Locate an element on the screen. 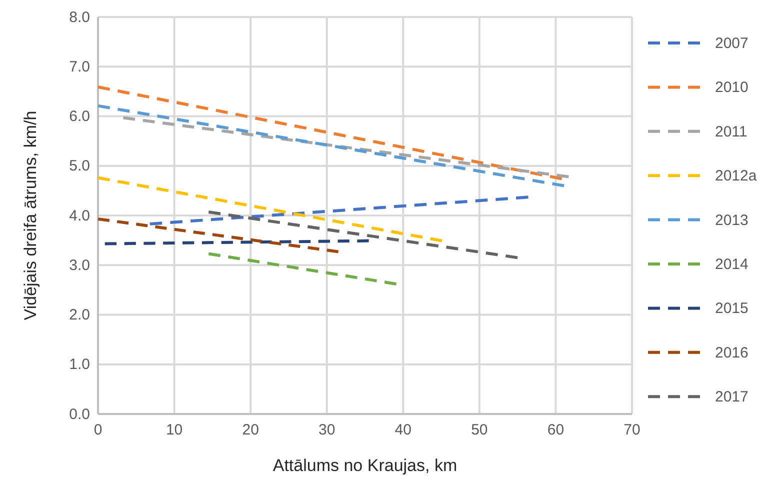 The image size is (763, 487). legend-label: 2012a is located at coordinates (736, 176).